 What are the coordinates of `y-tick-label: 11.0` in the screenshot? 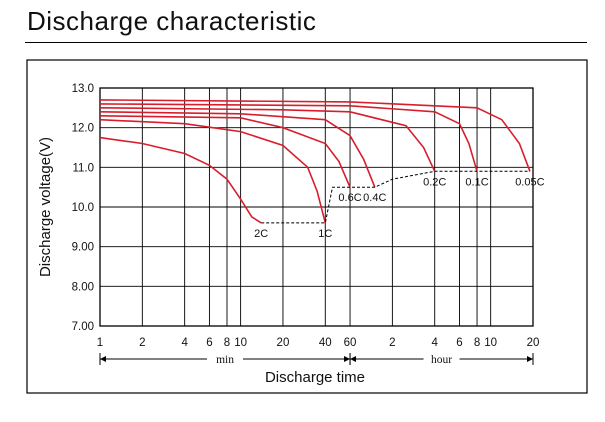 It's located at (83, 168).